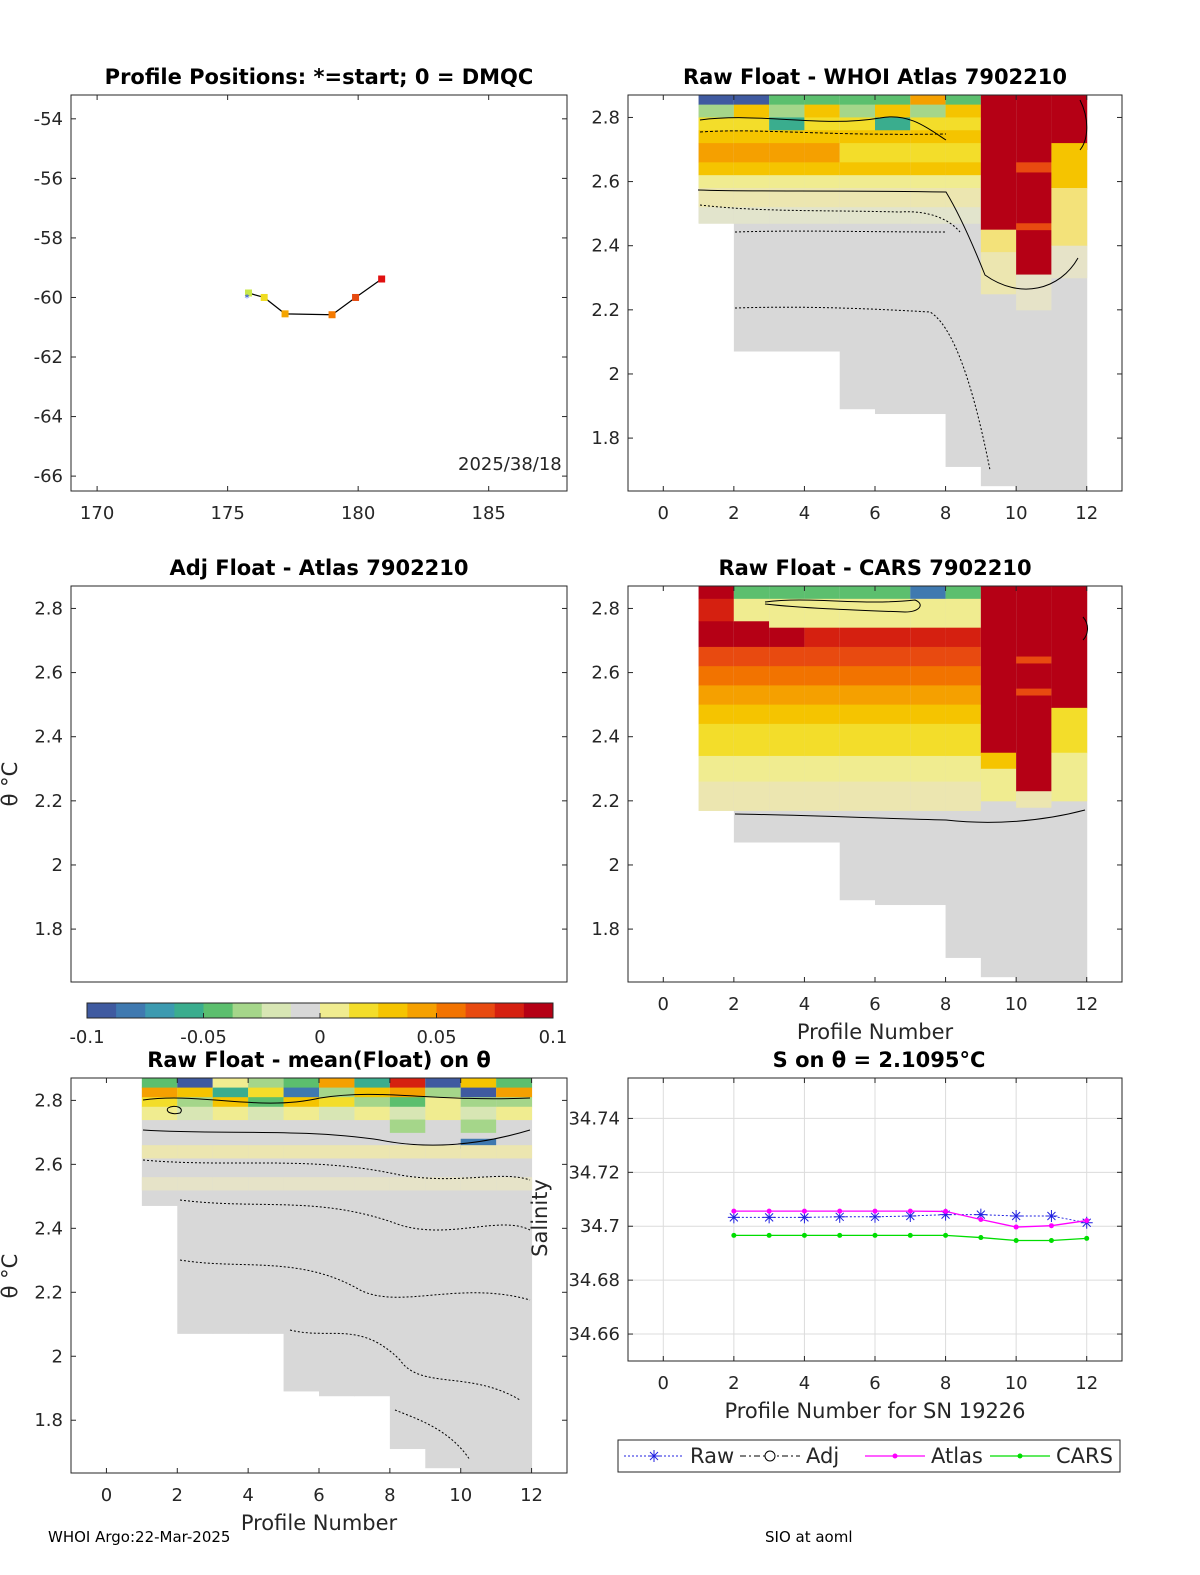  Describe the element at coordinates (57, 865) in the screenshot. I see `adj-atlas-ytick-label: 2` at that location.